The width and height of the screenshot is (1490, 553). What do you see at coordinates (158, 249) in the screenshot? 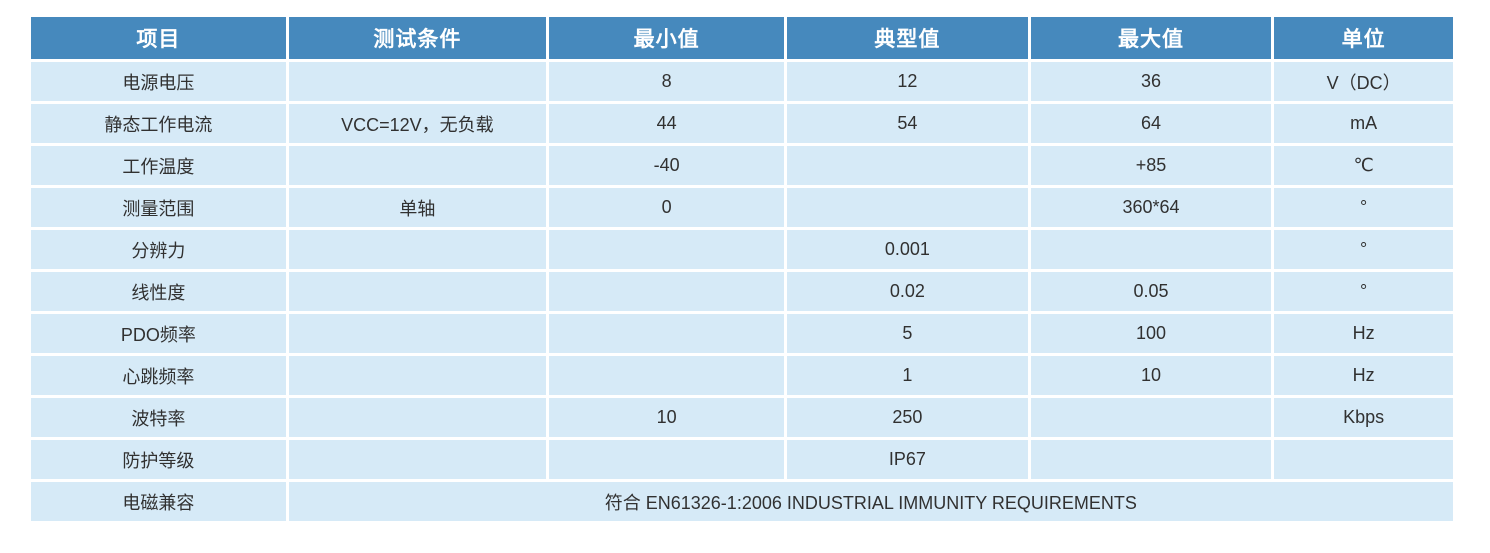
I see `cell-item: 分辨力` at bounding box center [158, 249].